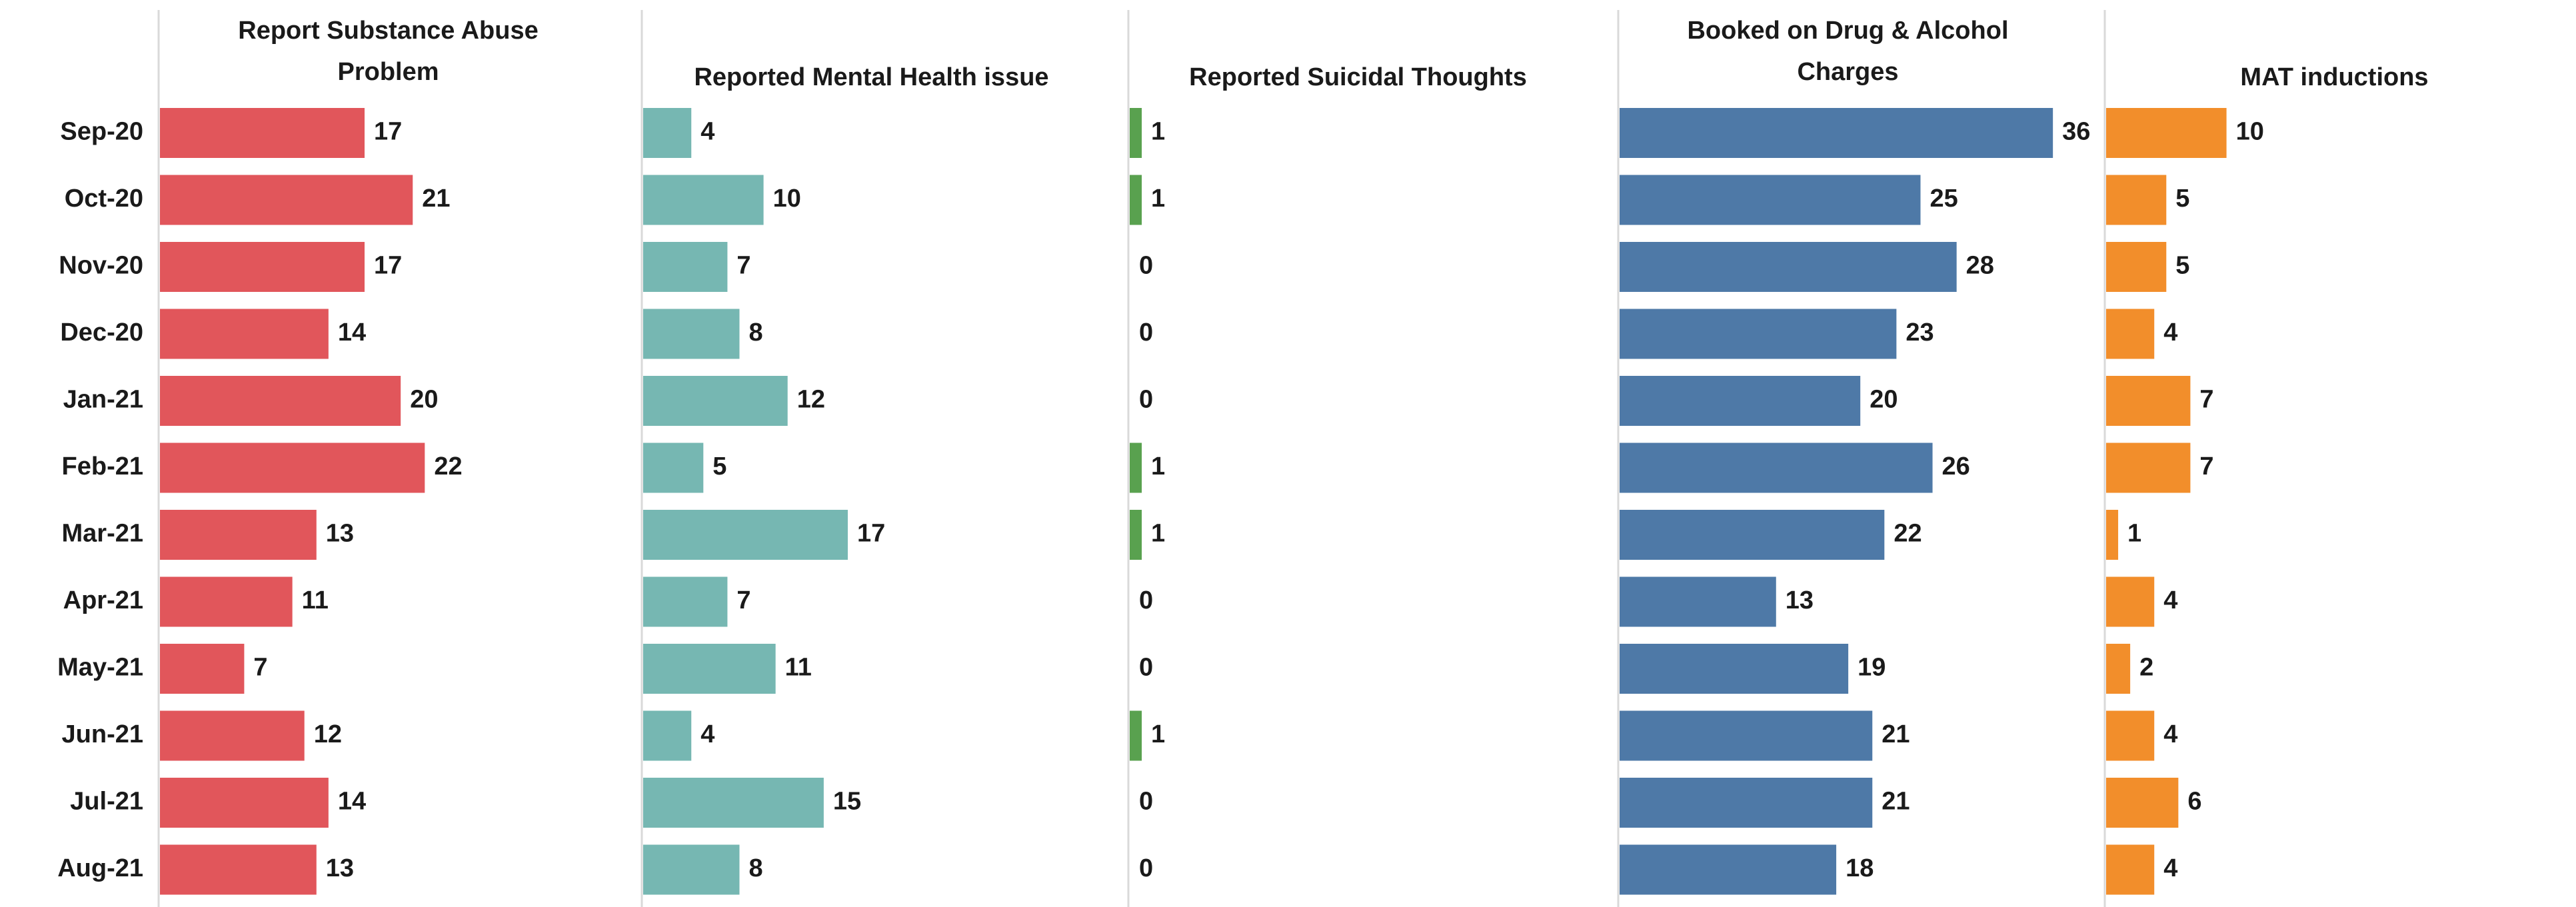 This screenshot has width=2576, height=907. Describe the element at coordinates (102, 466) in the screenshot. I see `row-label: Feb-21` at that location.